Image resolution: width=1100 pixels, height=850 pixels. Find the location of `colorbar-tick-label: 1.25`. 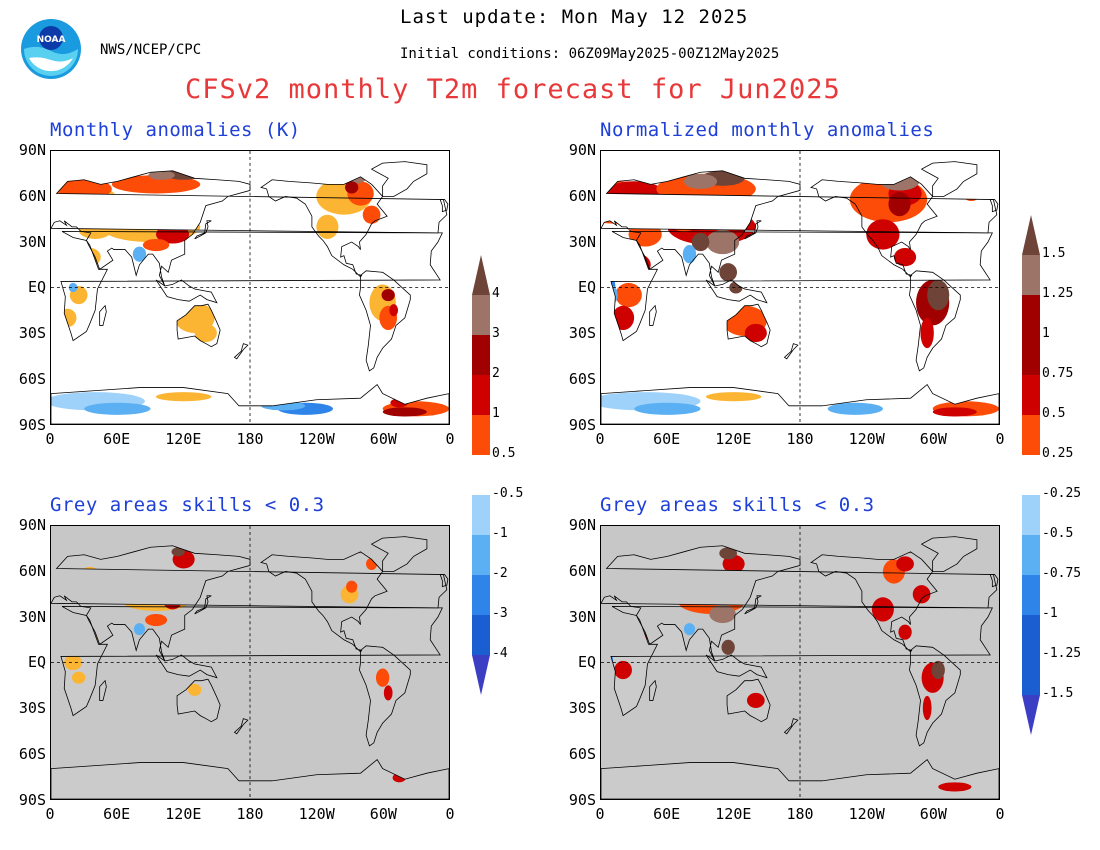

colorbar-tick-label: 1.25 is located at coordinates (1058, 293).